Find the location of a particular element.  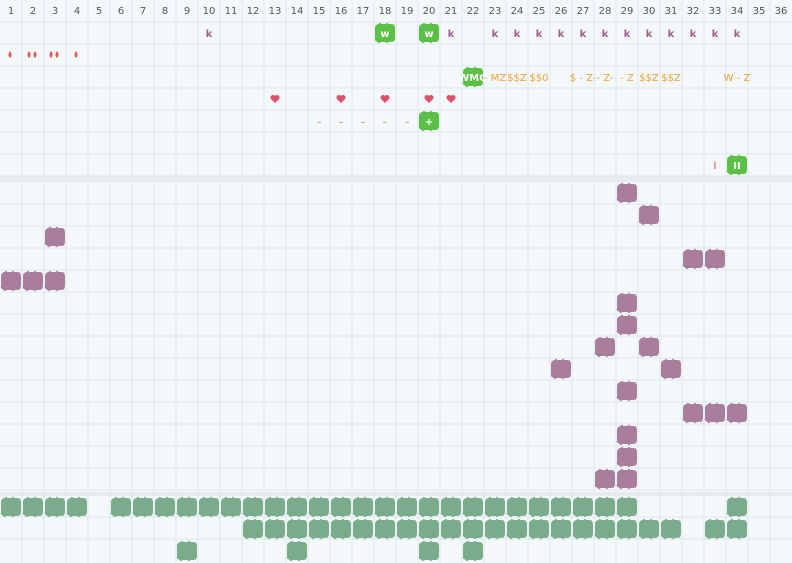

cell-label: $$Z is located at coordinates (517, 78).